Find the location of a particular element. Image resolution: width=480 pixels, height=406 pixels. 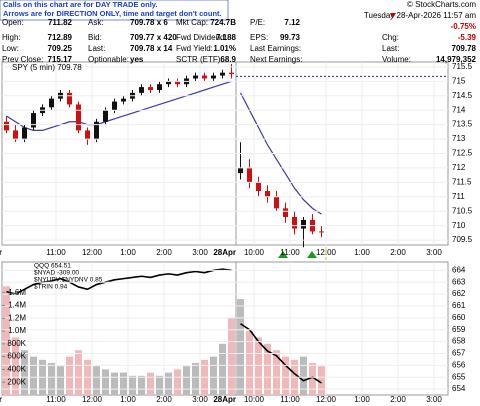

vol-tick-label: 400K is located at coordinates (16, 369).